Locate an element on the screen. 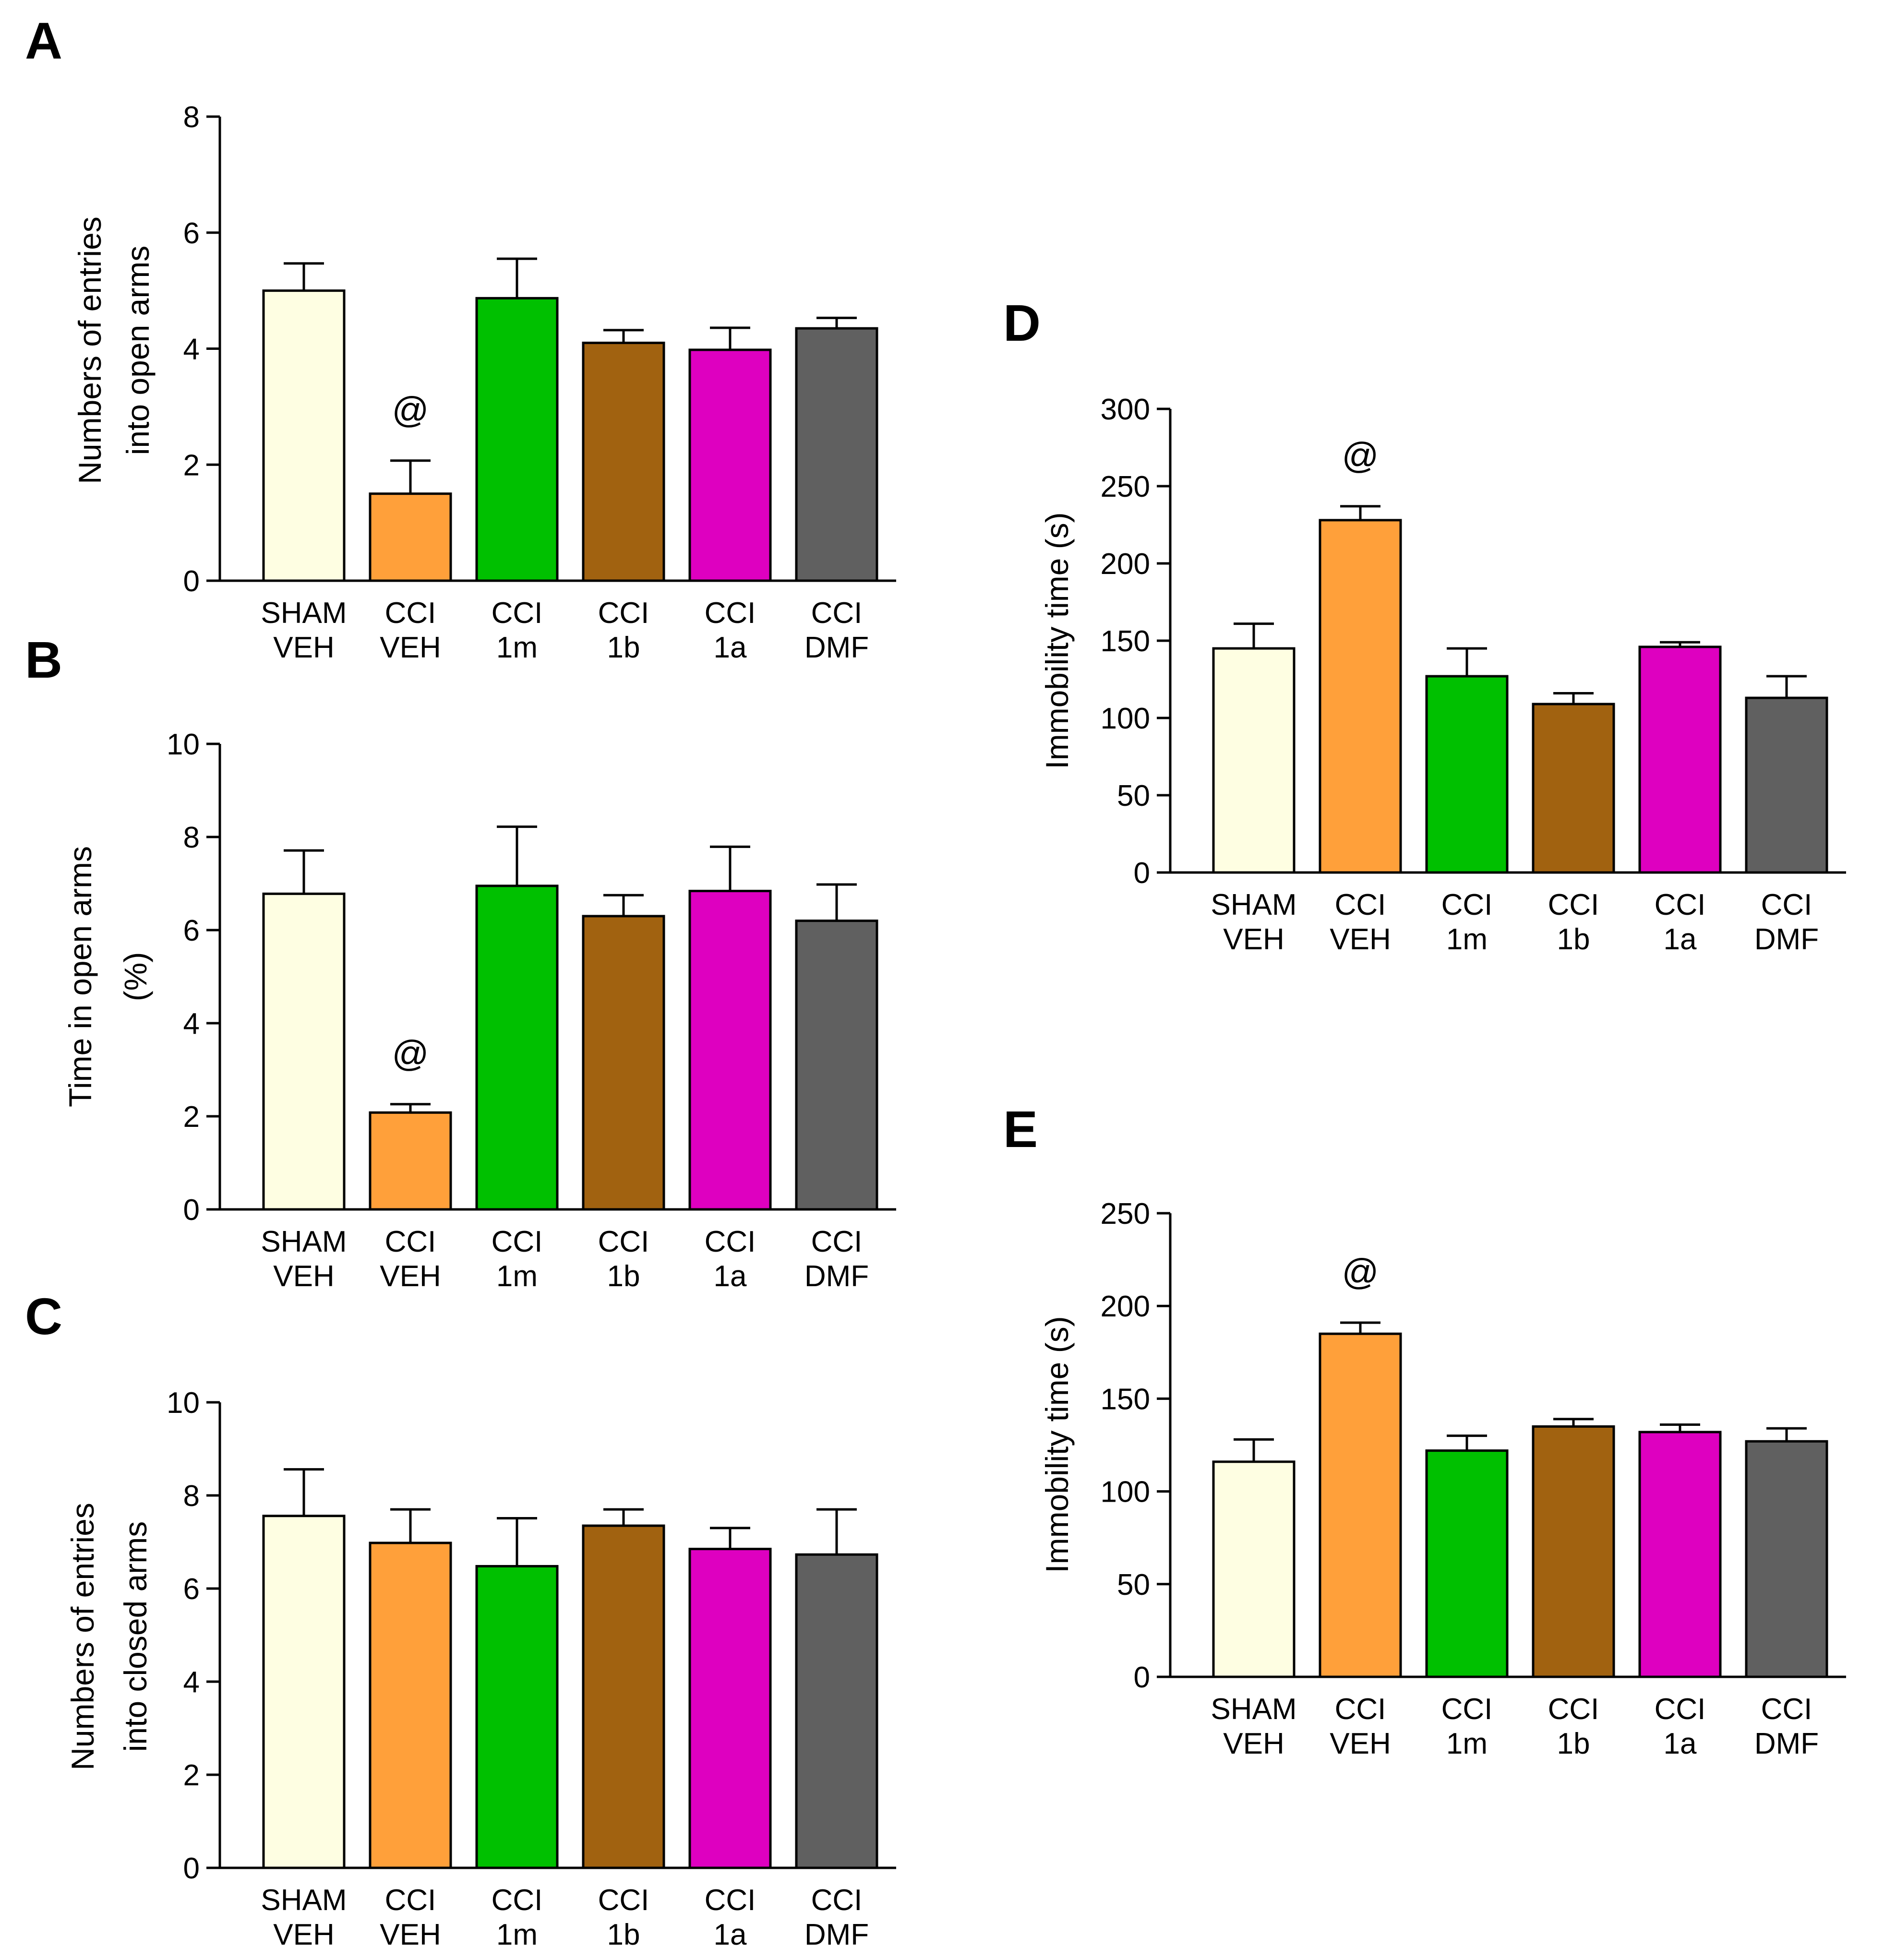  y-axis-label-d: Immobility time (s) is located at coordinates (1057, 640).